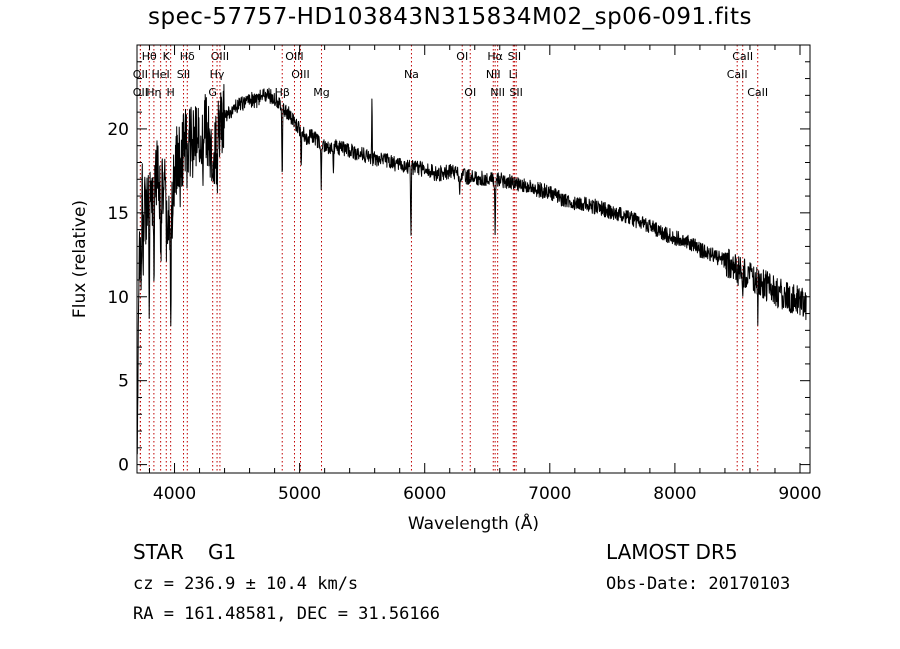 This screenshot has width=900, height=649. I want to click on x-tick-label-0: 4000, so click(174, 494).